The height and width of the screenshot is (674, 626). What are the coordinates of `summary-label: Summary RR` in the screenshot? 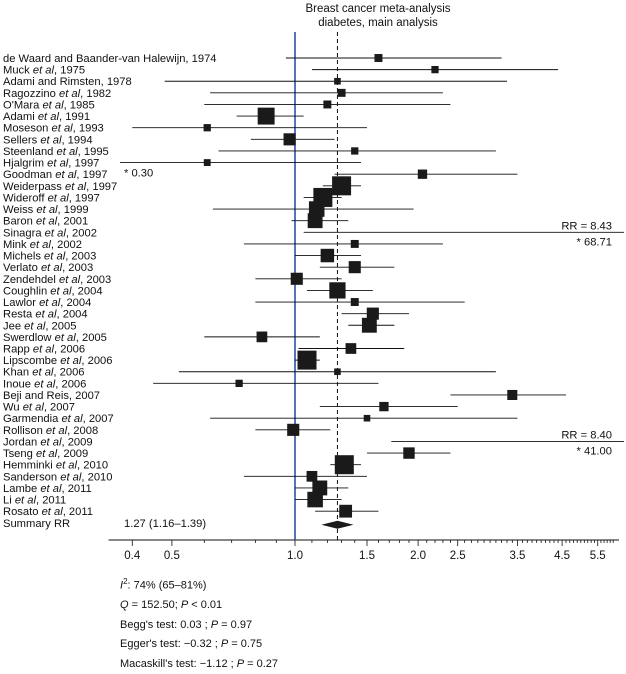 It's located at (36, 524).